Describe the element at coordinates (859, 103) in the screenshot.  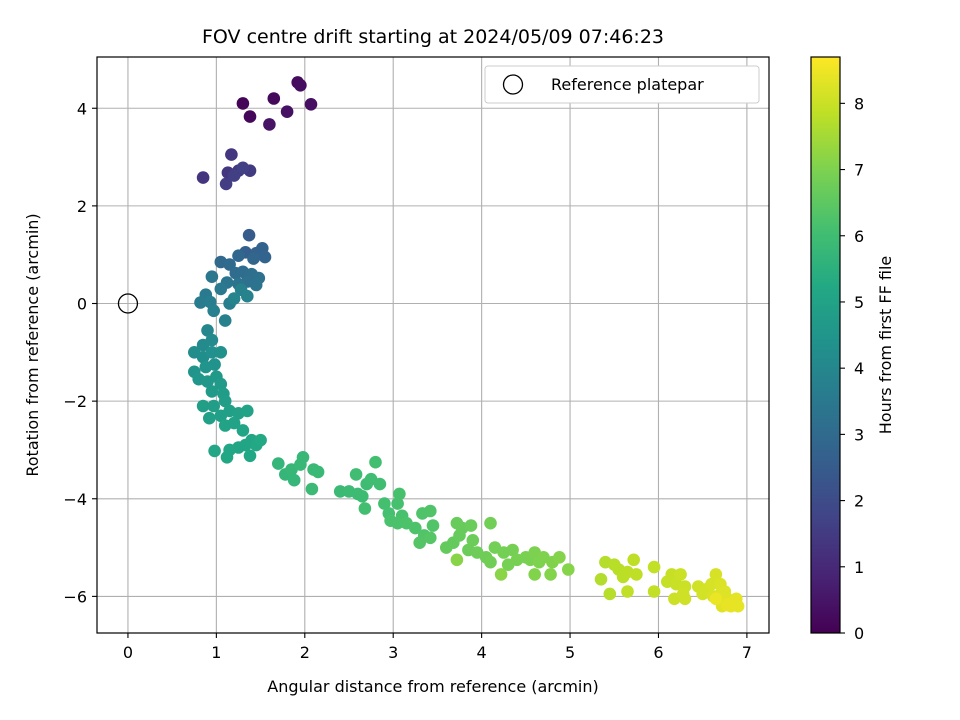
I see `colorbar-tick-label: 8` at that location.